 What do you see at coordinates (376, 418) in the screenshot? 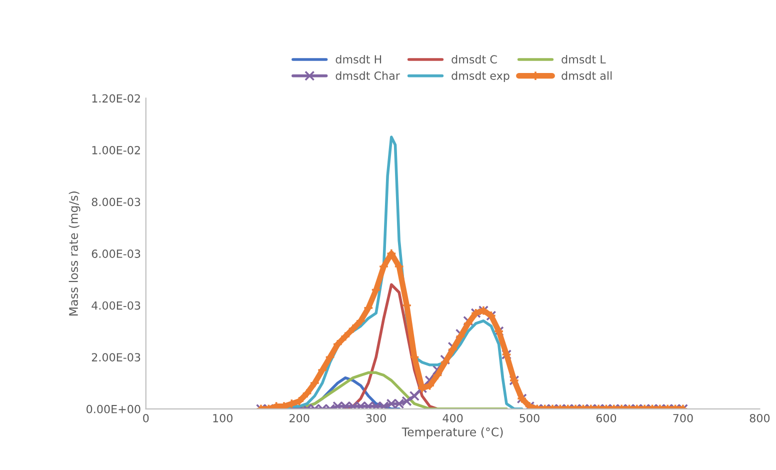
I see `x-tick-label: 300` at bounding box center [376, 418].